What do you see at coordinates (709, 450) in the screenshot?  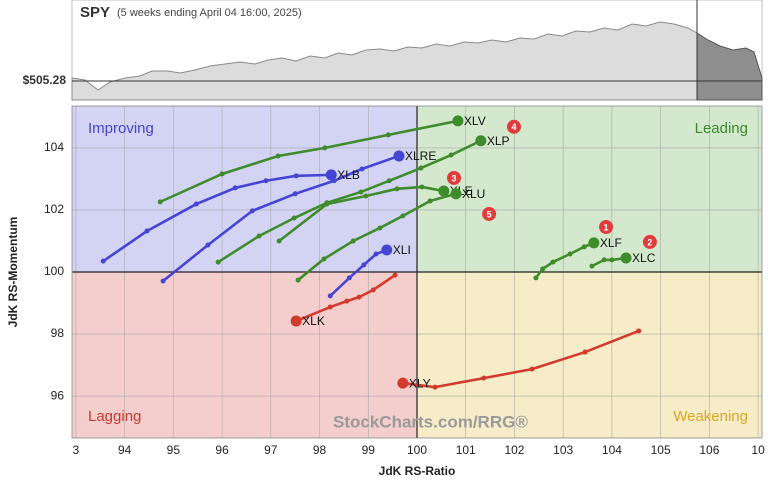 I see `x-tick-label: 106` at bounding box center [709, 450].